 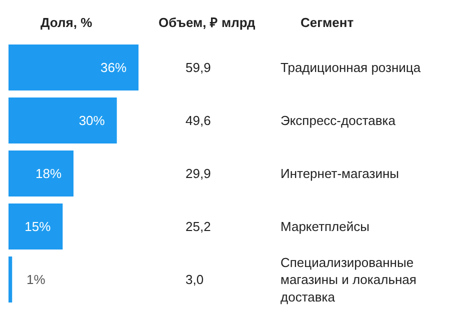 I want to click on y-tick-label: Традиционная розница, so click(x=351, y=67).